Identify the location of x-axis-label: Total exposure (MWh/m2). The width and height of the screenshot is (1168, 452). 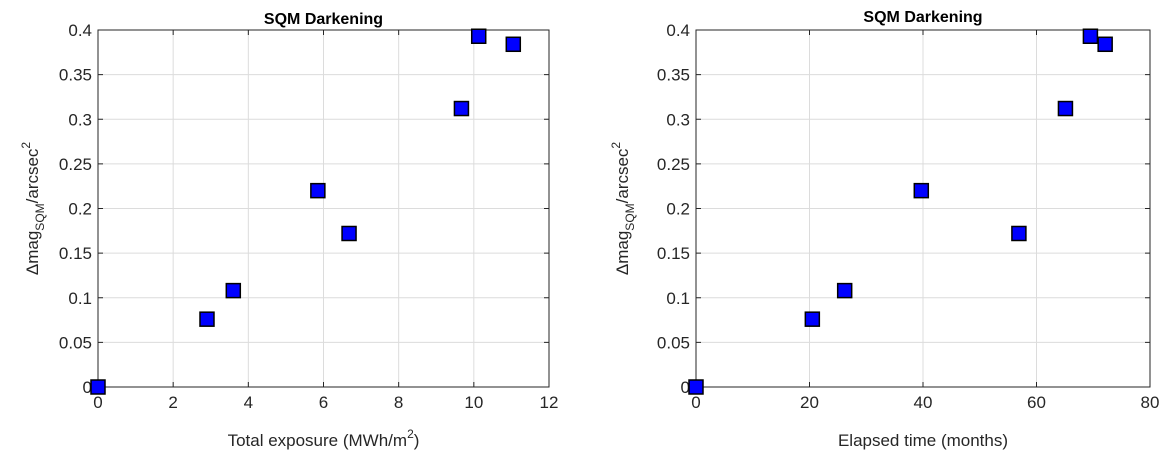
(324, 438).